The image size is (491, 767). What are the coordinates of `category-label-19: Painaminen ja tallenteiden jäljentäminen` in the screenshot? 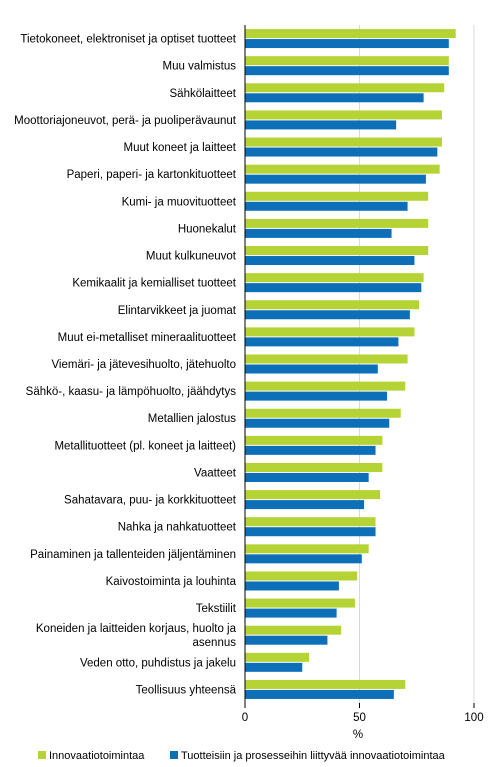 It's located at (133, 555).